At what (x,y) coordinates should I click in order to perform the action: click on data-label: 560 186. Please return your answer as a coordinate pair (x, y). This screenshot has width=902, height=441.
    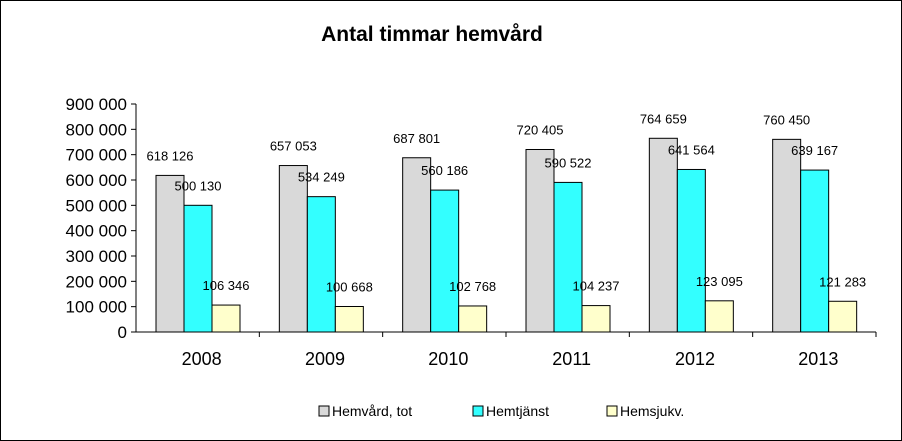
    Looking at the image, I should click on (444, 170).